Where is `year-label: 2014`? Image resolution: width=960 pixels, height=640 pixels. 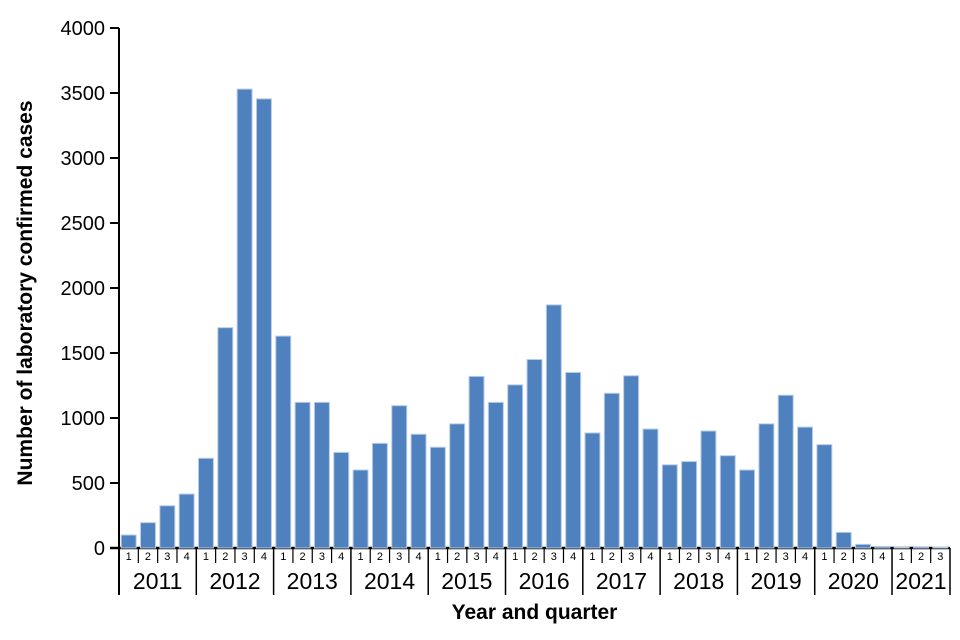
year-label: 2014 is located at coordinates (389, 581).